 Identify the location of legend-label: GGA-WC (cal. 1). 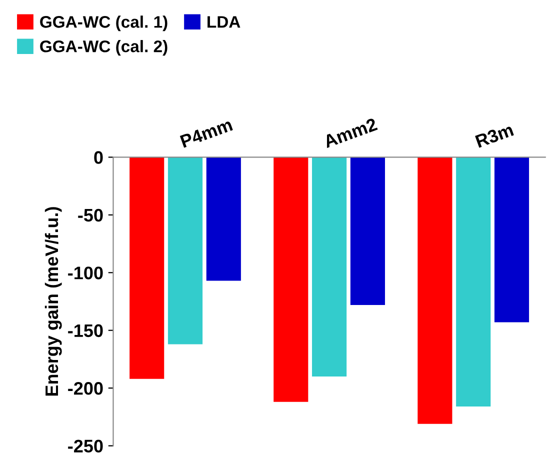
(104, 24).